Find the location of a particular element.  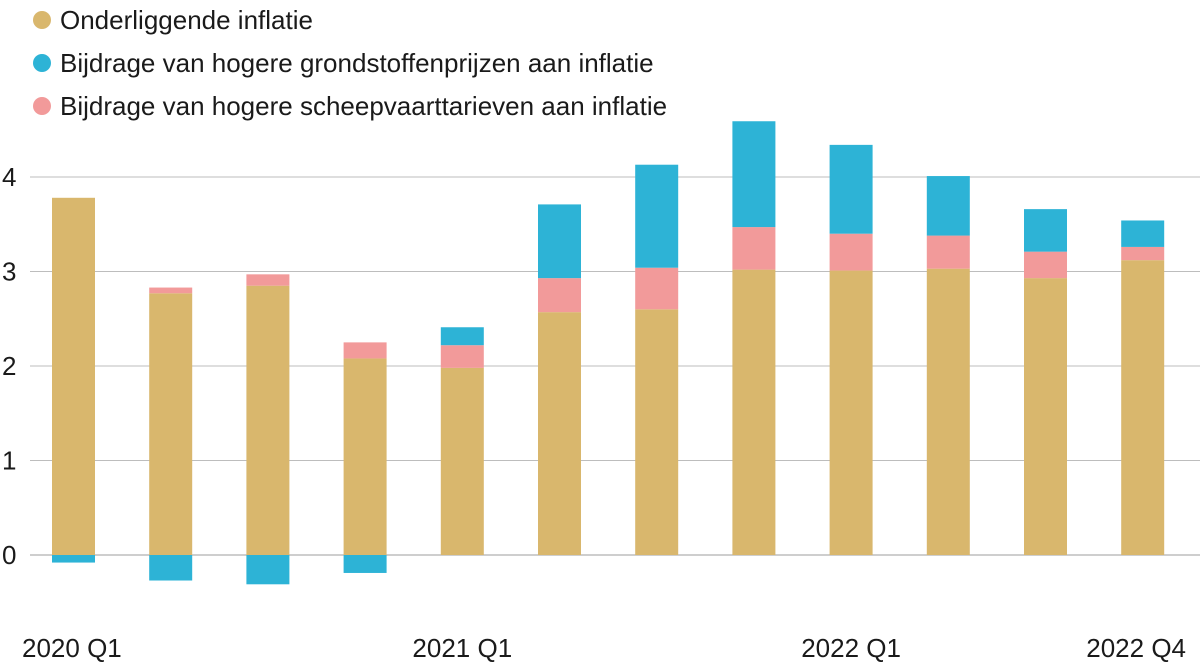

x-tick-label-1: 2021 Q1 is located at coordinates (462, 648).